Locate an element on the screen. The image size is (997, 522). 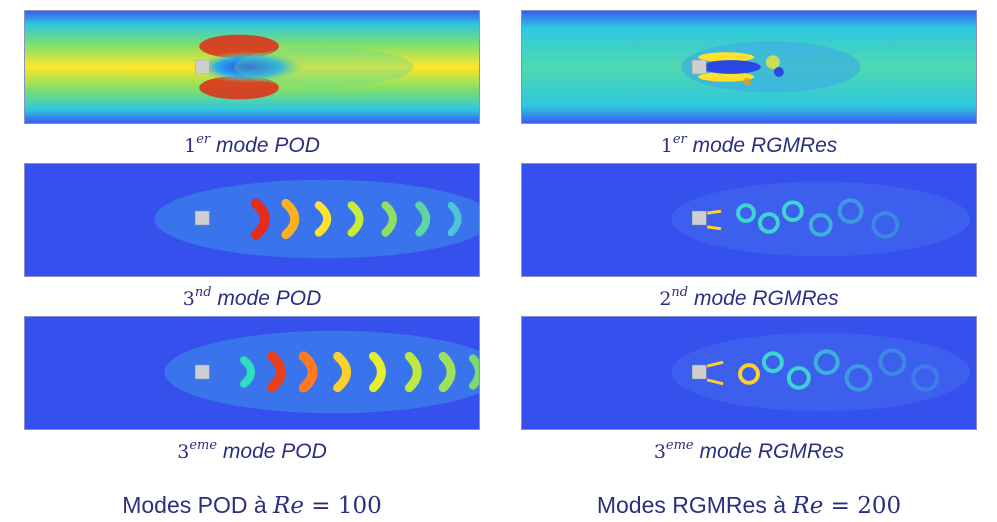
pod-mode-3eme-caption: 3eme mode POD is located at coordinates (252, 450).